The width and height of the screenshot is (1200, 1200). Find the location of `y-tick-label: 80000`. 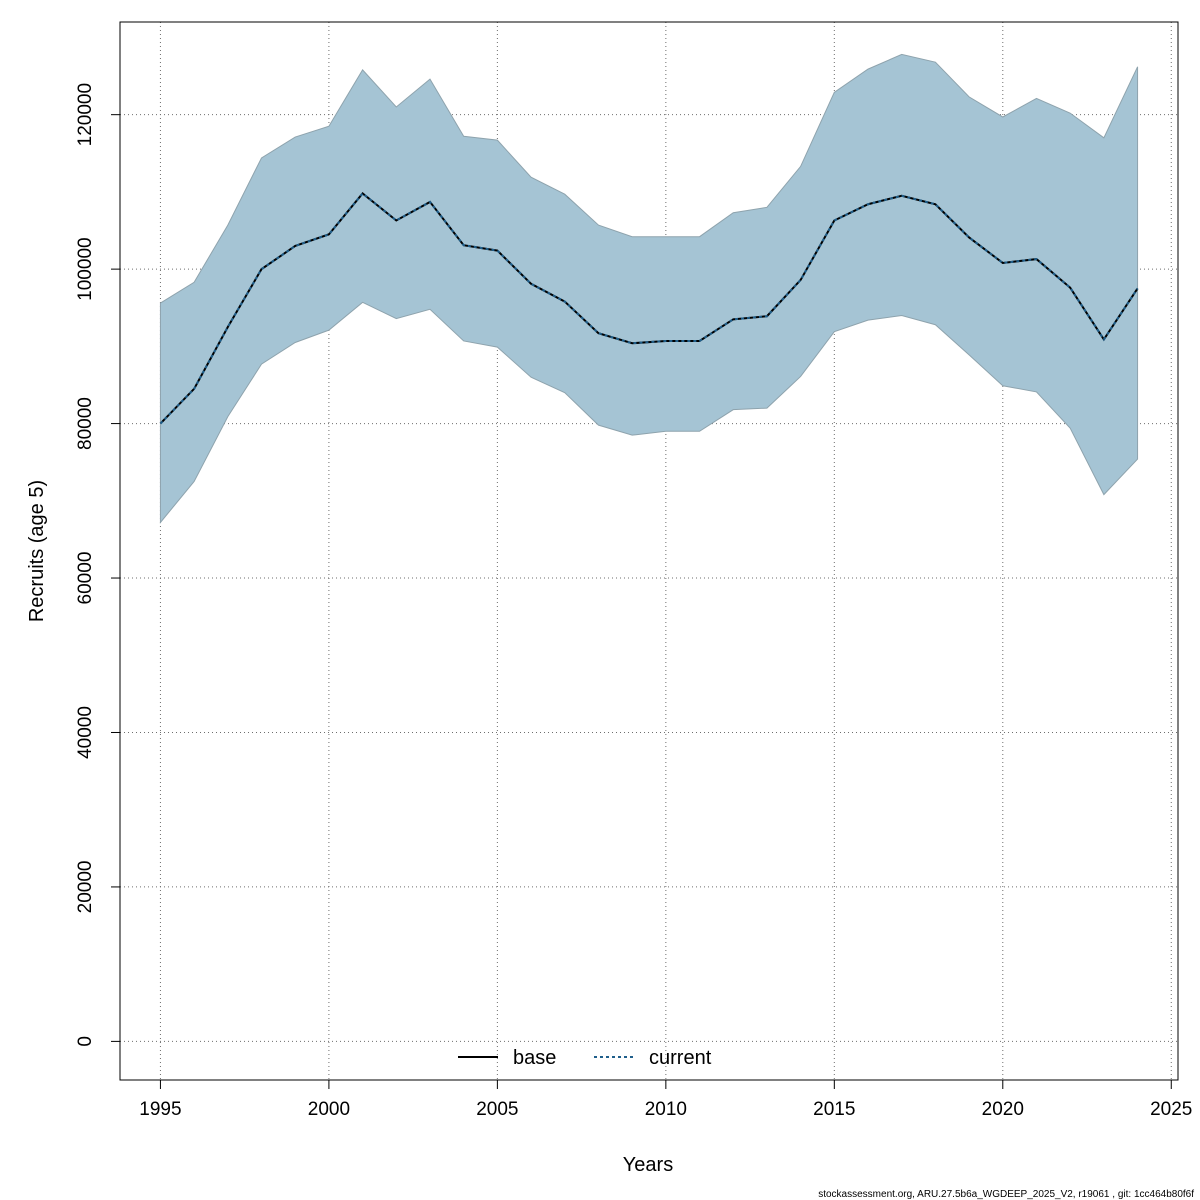

y-tick-label: 80000 is located at coordinates (85, 423).